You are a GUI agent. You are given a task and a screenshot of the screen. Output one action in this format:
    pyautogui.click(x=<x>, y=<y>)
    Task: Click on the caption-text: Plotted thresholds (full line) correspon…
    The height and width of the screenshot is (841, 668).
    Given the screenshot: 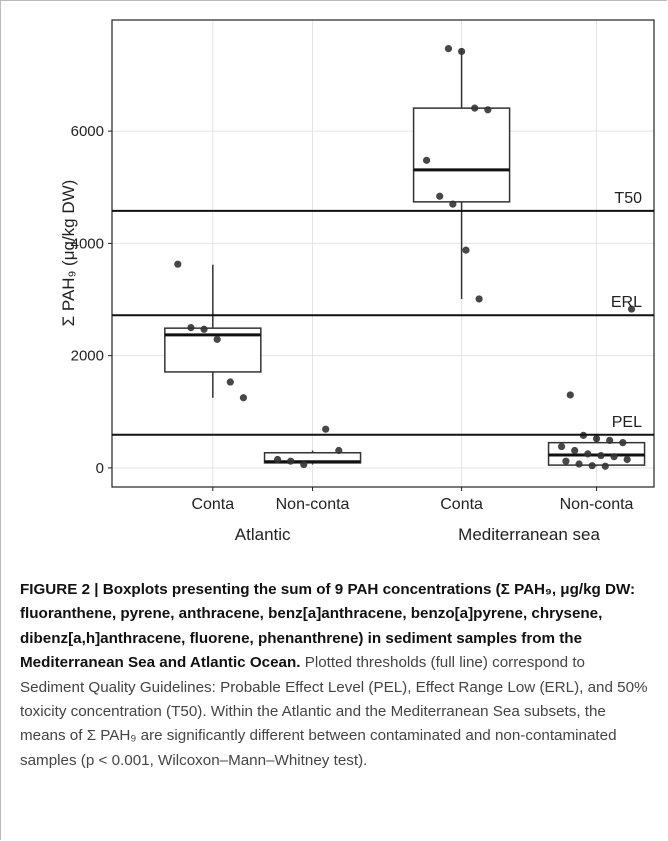 What is the action you would take?
    pyautogui.click(x=334, y=711)
    